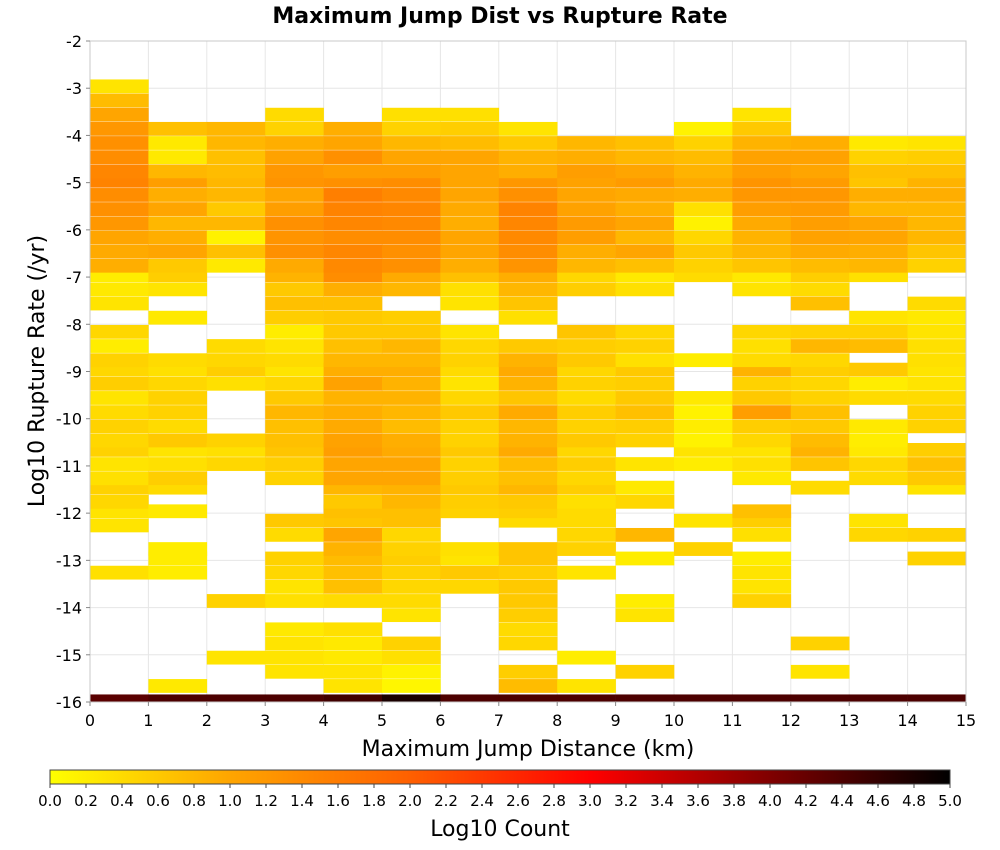 The image size is (1000, 850). What do you see at coordinates (69, 513) in the screenshot?
I see `y-tick-label: -12` at bounding box center [69, 513].